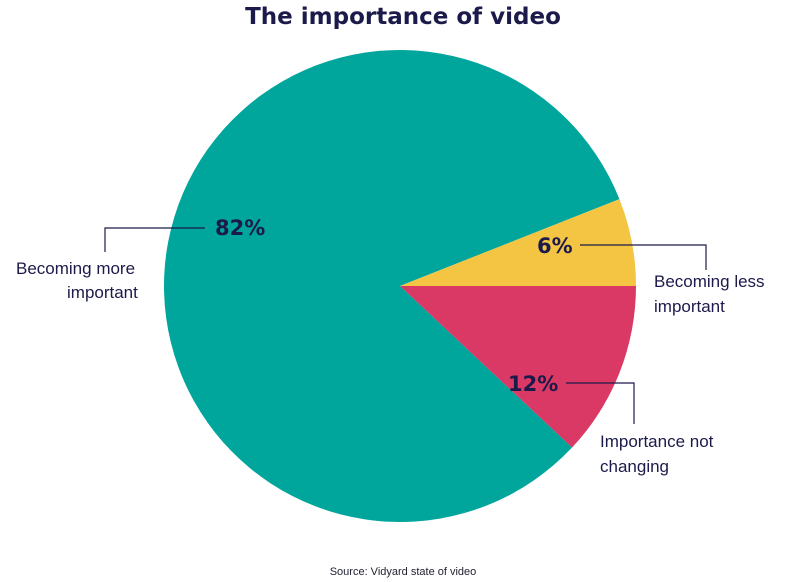 The width and height of the screenshot is (806, 582). What do you see at coordinates (75, 268) in the screenshot?
I see `slice-becoming-more-important-category-label: Becoming more` at bounding box center [75, 268].